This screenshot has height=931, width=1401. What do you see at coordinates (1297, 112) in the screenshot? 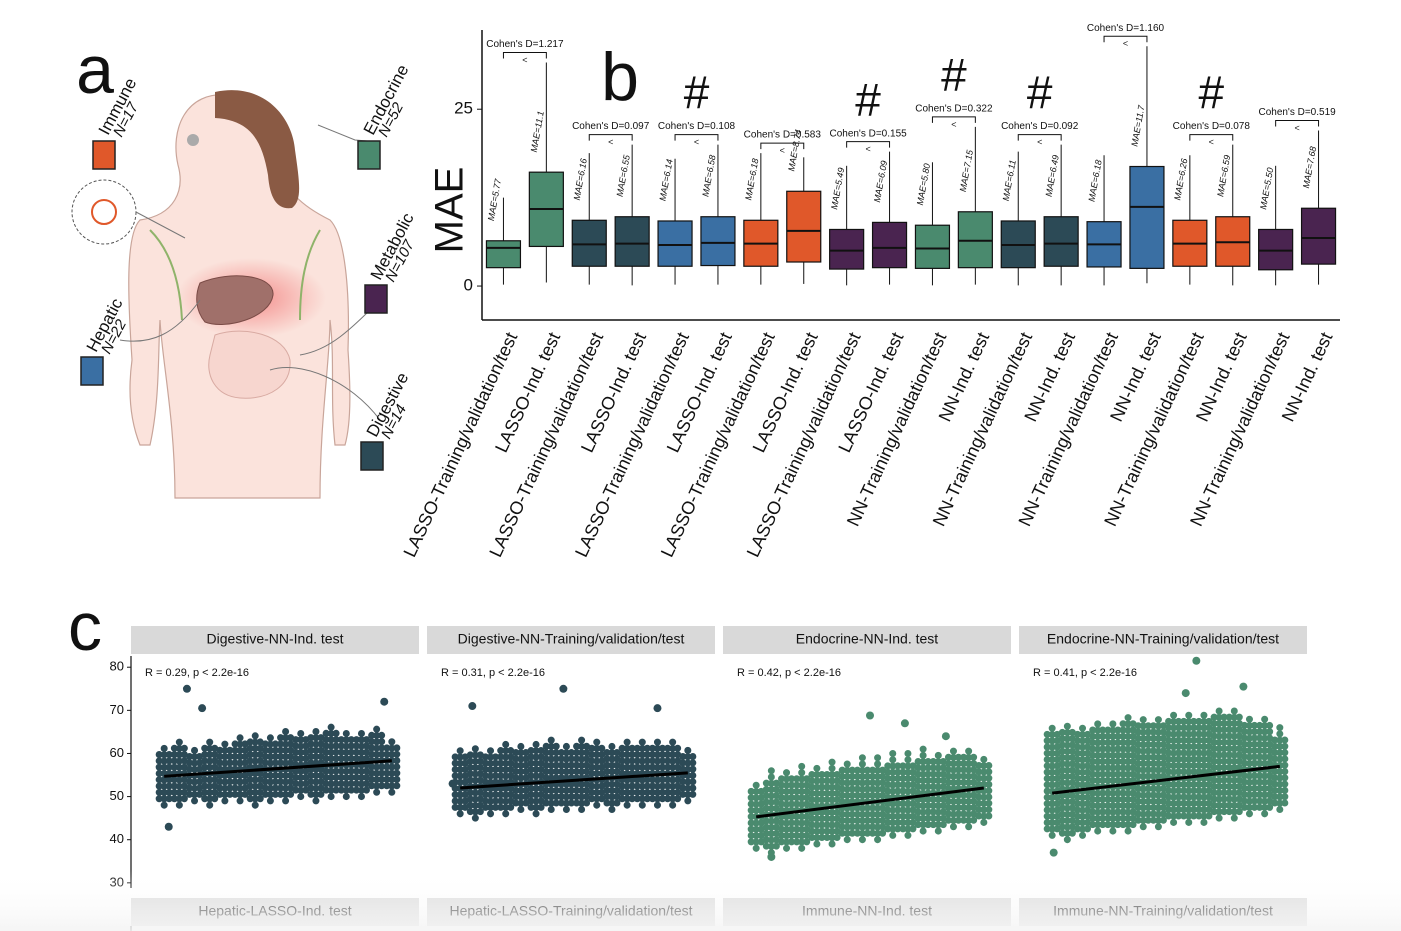
I see `cohen-d: Cohen's D=0.519` at bounding box center [1297, 112].